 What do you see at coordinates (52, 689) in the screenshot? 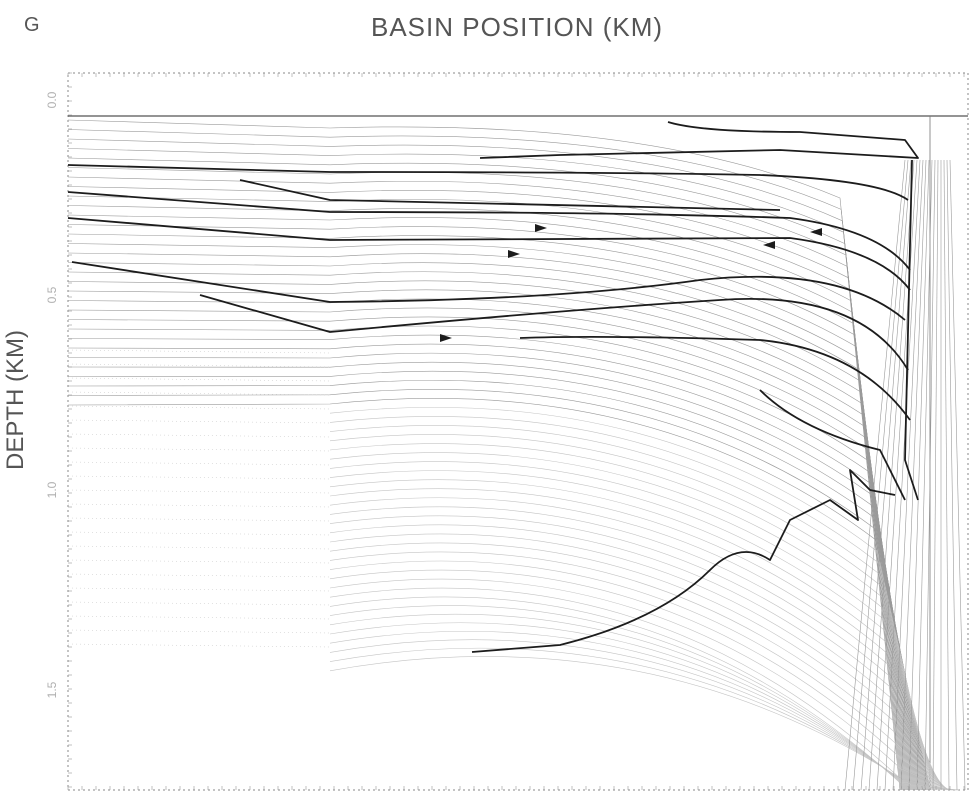
I see `y-tick-label: 1.5` at bounding box center [52, 689].